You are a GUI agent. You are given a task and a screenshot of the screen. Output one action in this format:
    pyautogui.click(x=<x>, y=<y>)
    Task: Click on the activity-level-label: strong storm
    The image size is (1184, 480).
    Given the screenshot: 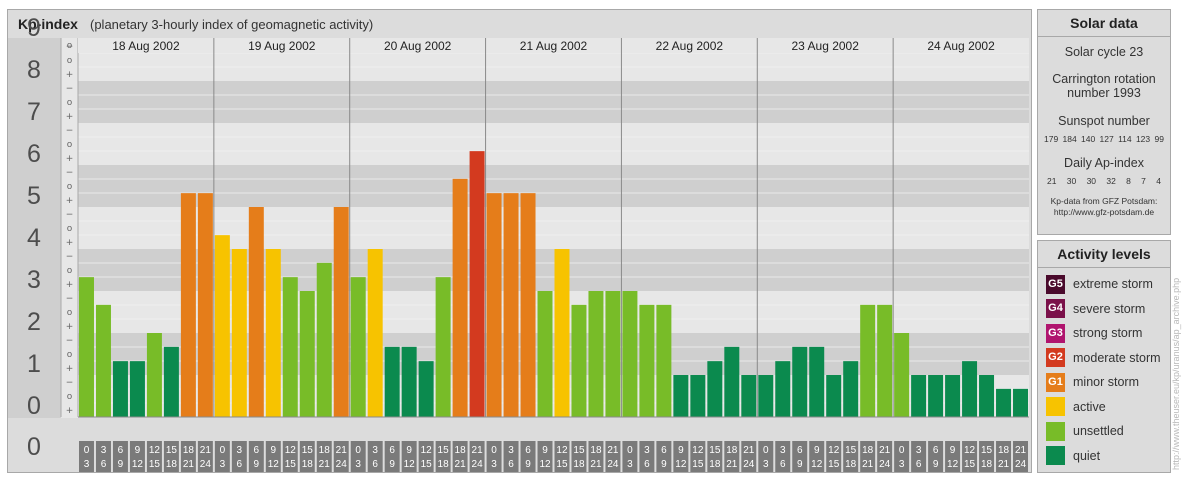 What is the action you would take?
    pyautogui.click(x=1108, y=333)
    